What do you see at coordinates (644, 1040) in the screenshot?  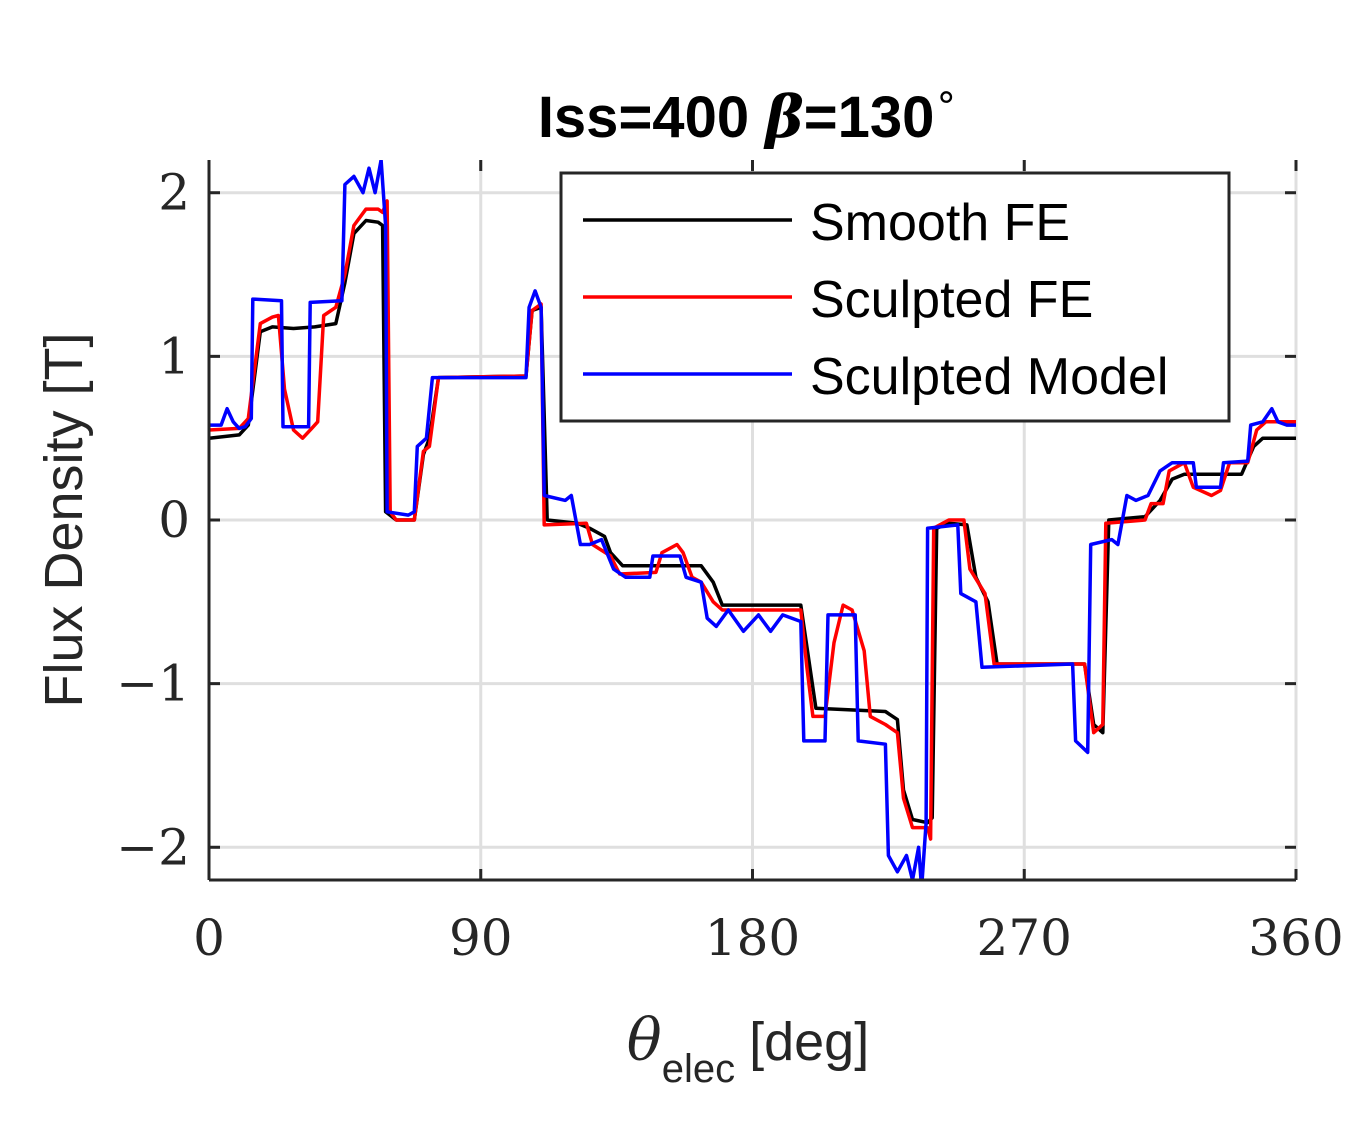 I see `x-axis-label-theta: θ` at bounding box center [644, 1040].